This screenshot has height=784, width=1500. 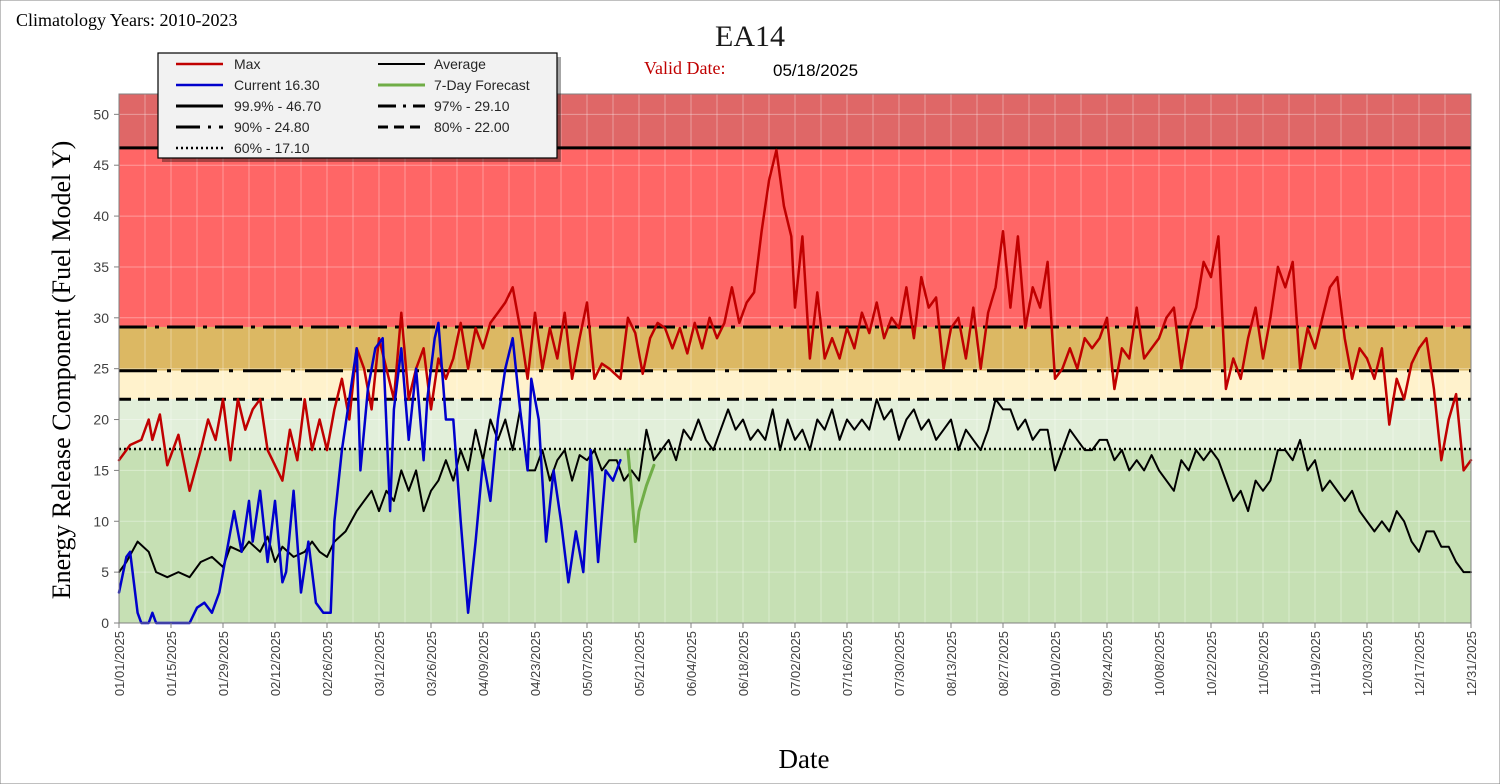 What do you see at coordinates (272, 148) in the screenshot?
I see `legend-p60-label: 60% - 17.10` at bounding box center [272, 148].